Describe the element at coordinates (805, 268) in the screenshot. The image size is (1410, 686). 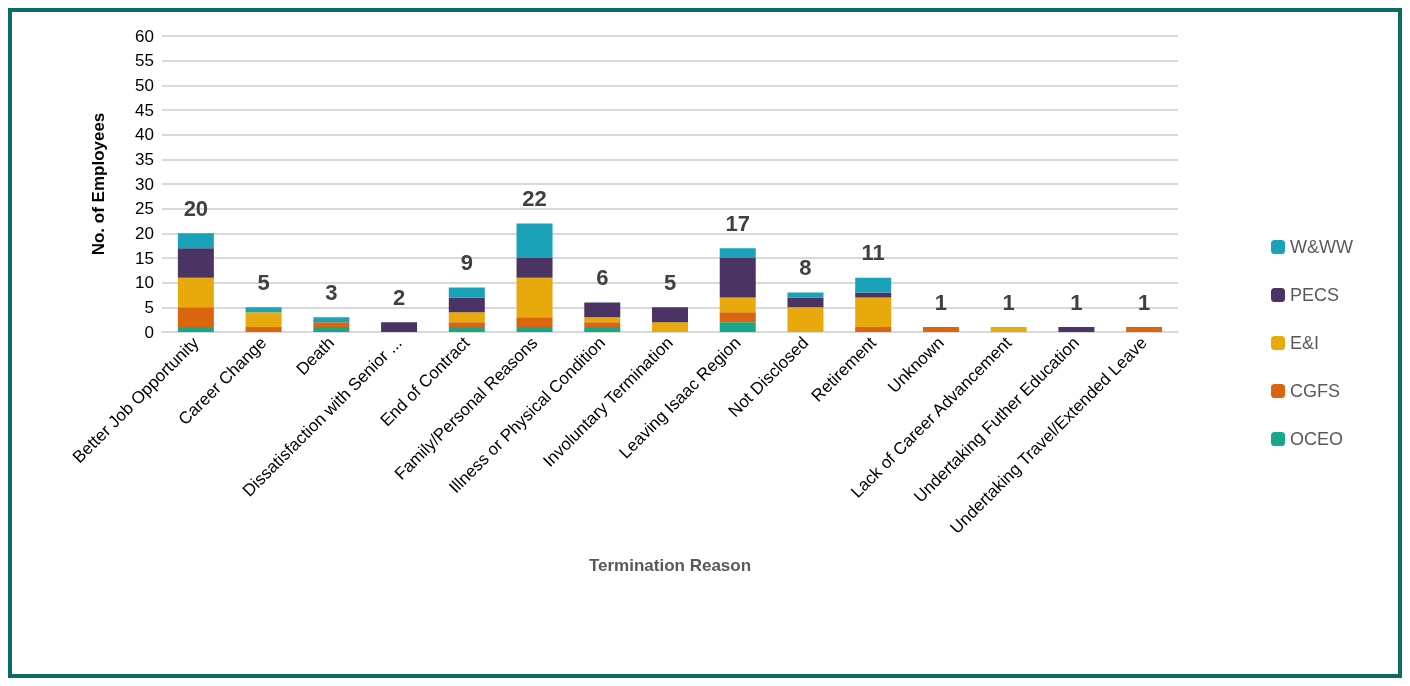
I see `total-label: 8` at that location.